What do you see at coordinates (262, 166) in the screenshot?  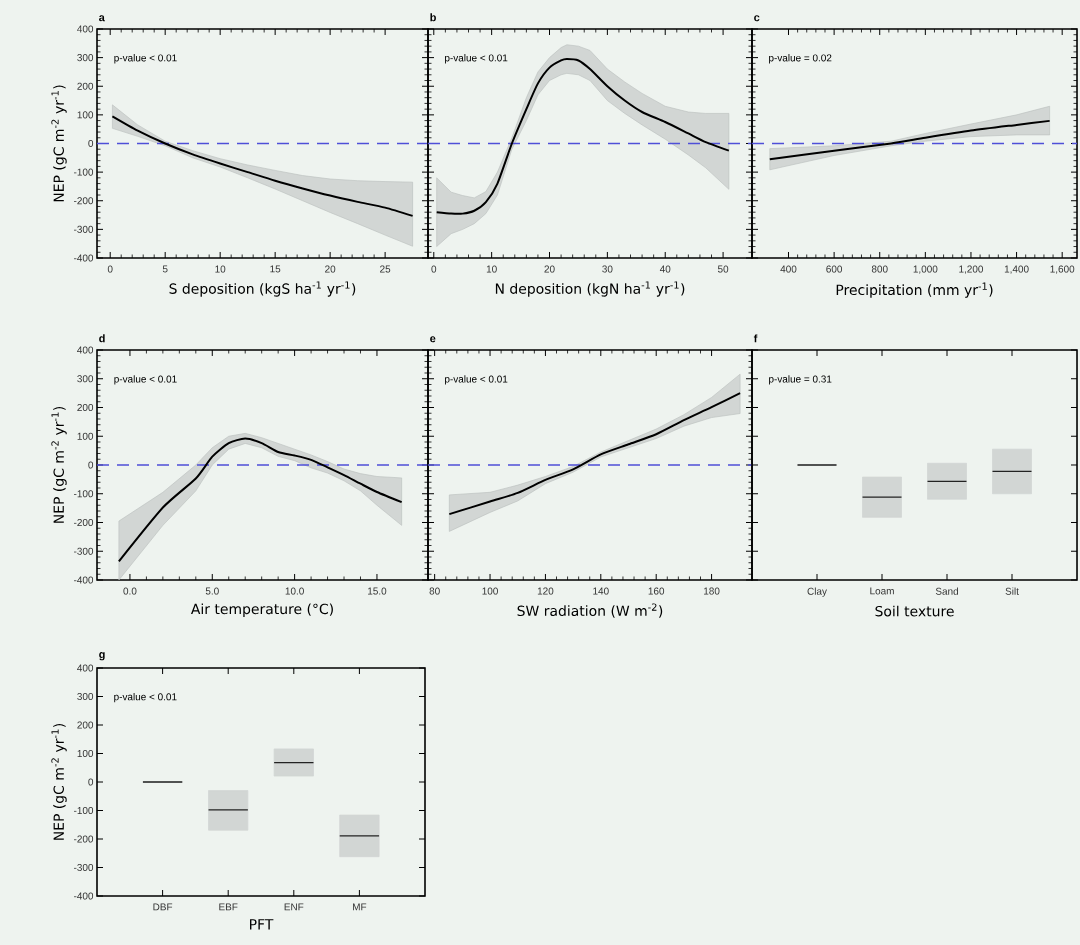 I see `line-series` at bounding box center [262, 166].